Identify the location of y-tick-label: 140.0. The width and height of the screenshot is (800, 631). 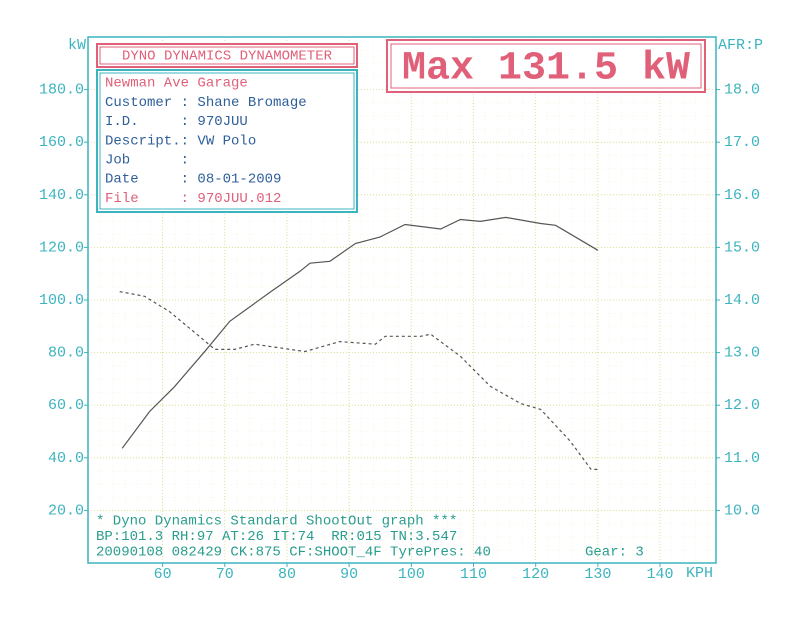
(61, 195).